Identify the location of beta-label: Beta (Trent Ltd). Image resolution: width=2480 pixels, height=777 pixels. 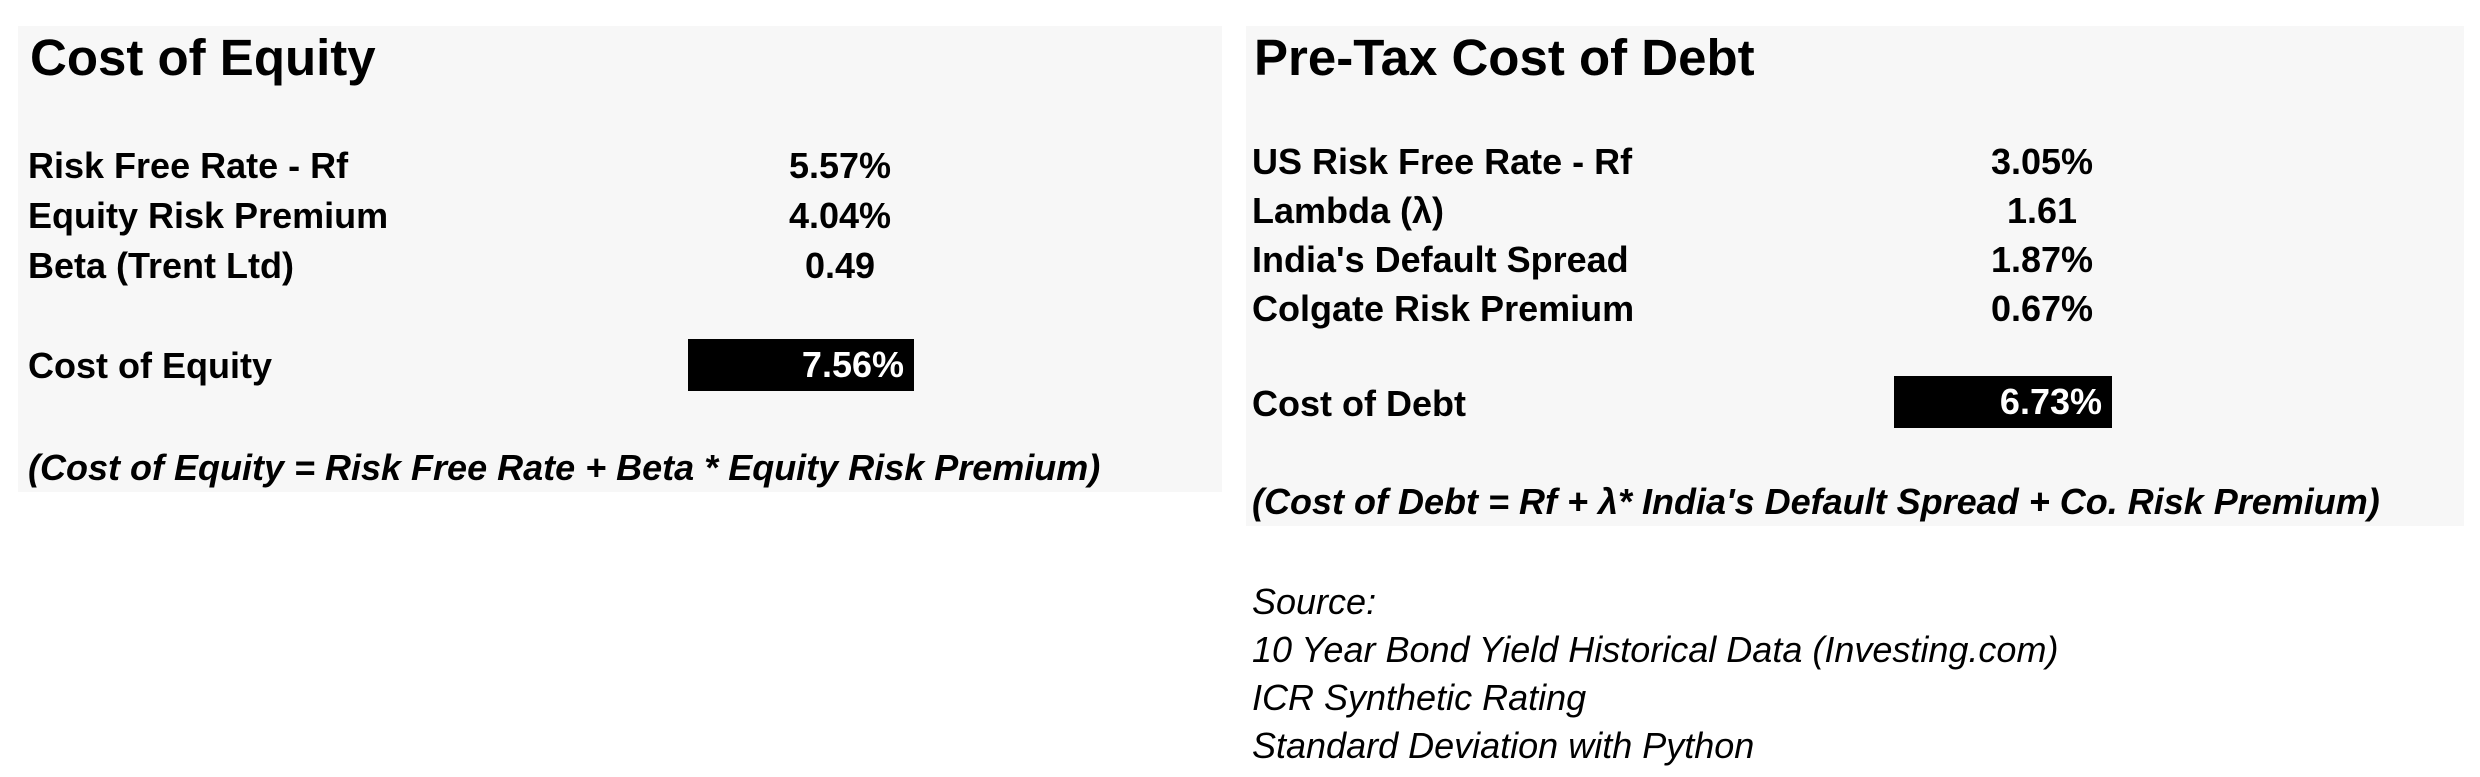
(161, 265).